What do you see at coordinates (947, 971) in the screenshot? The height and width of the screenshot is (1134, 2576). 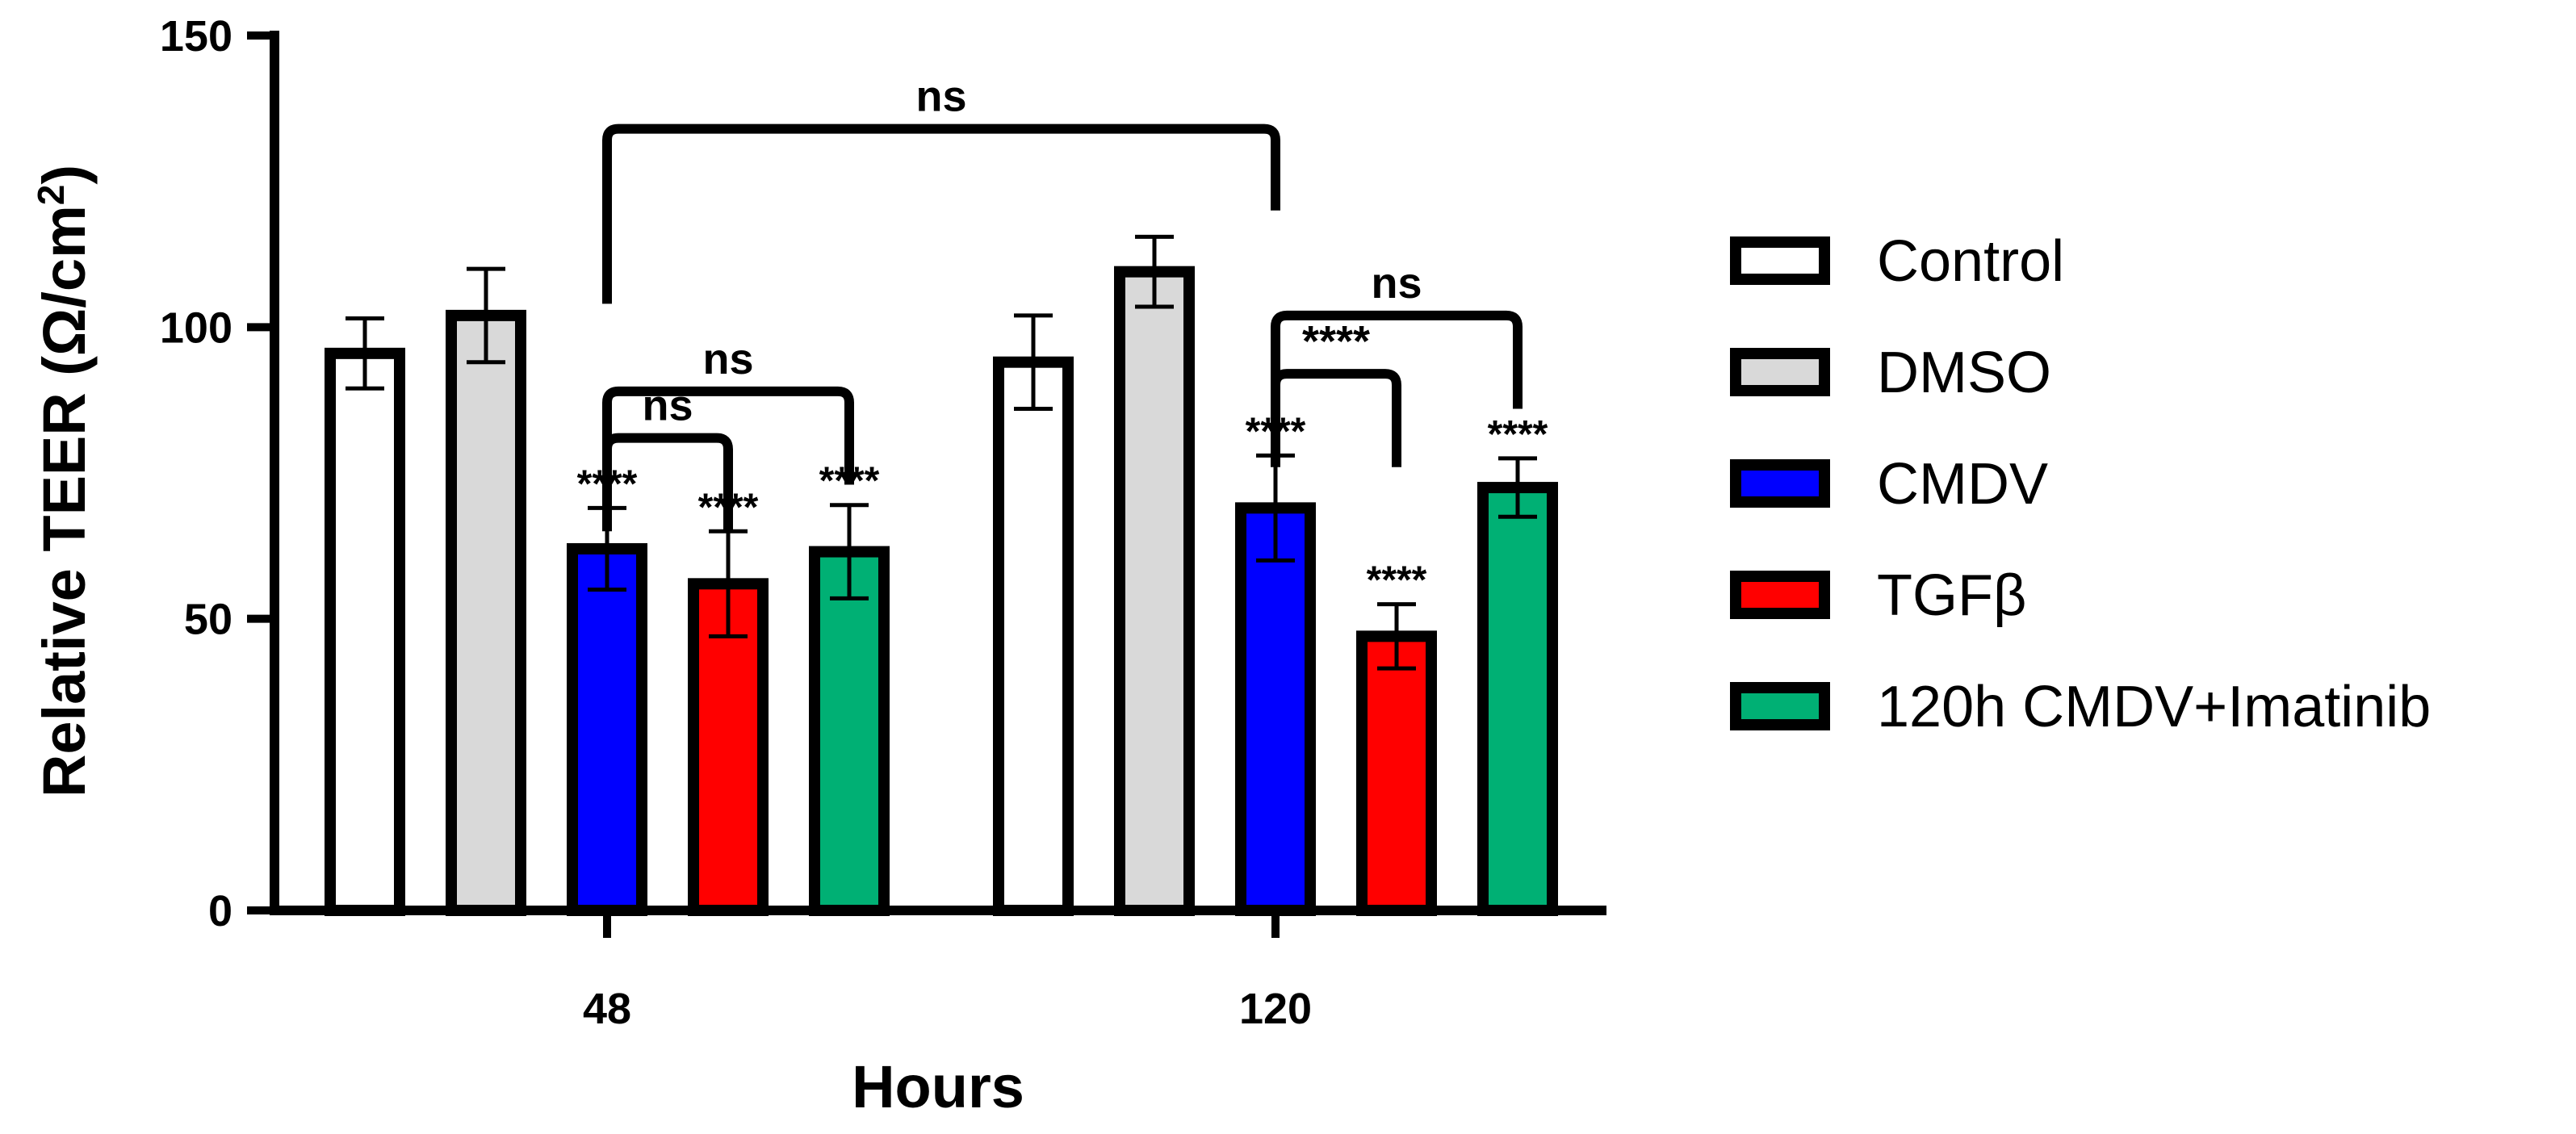 I see `x-ticks: 48 120` at bounding box center [947, 971].